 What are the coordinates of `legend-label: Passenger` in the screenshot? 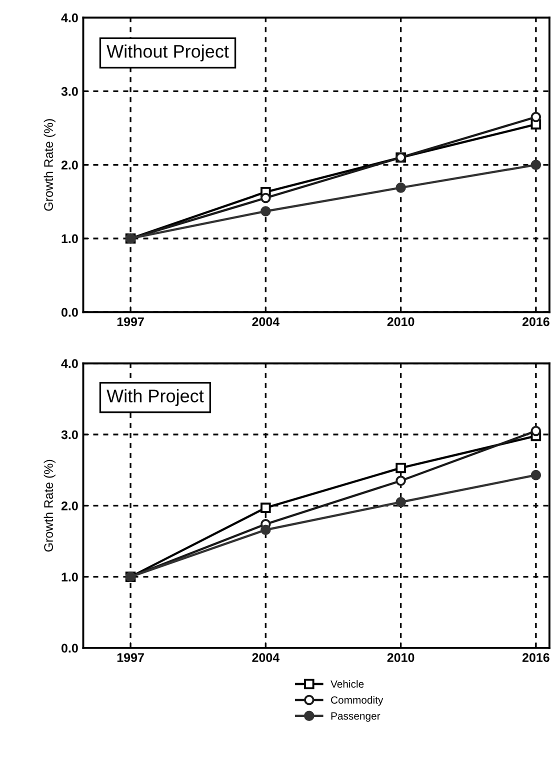 It's located at (355, 717).